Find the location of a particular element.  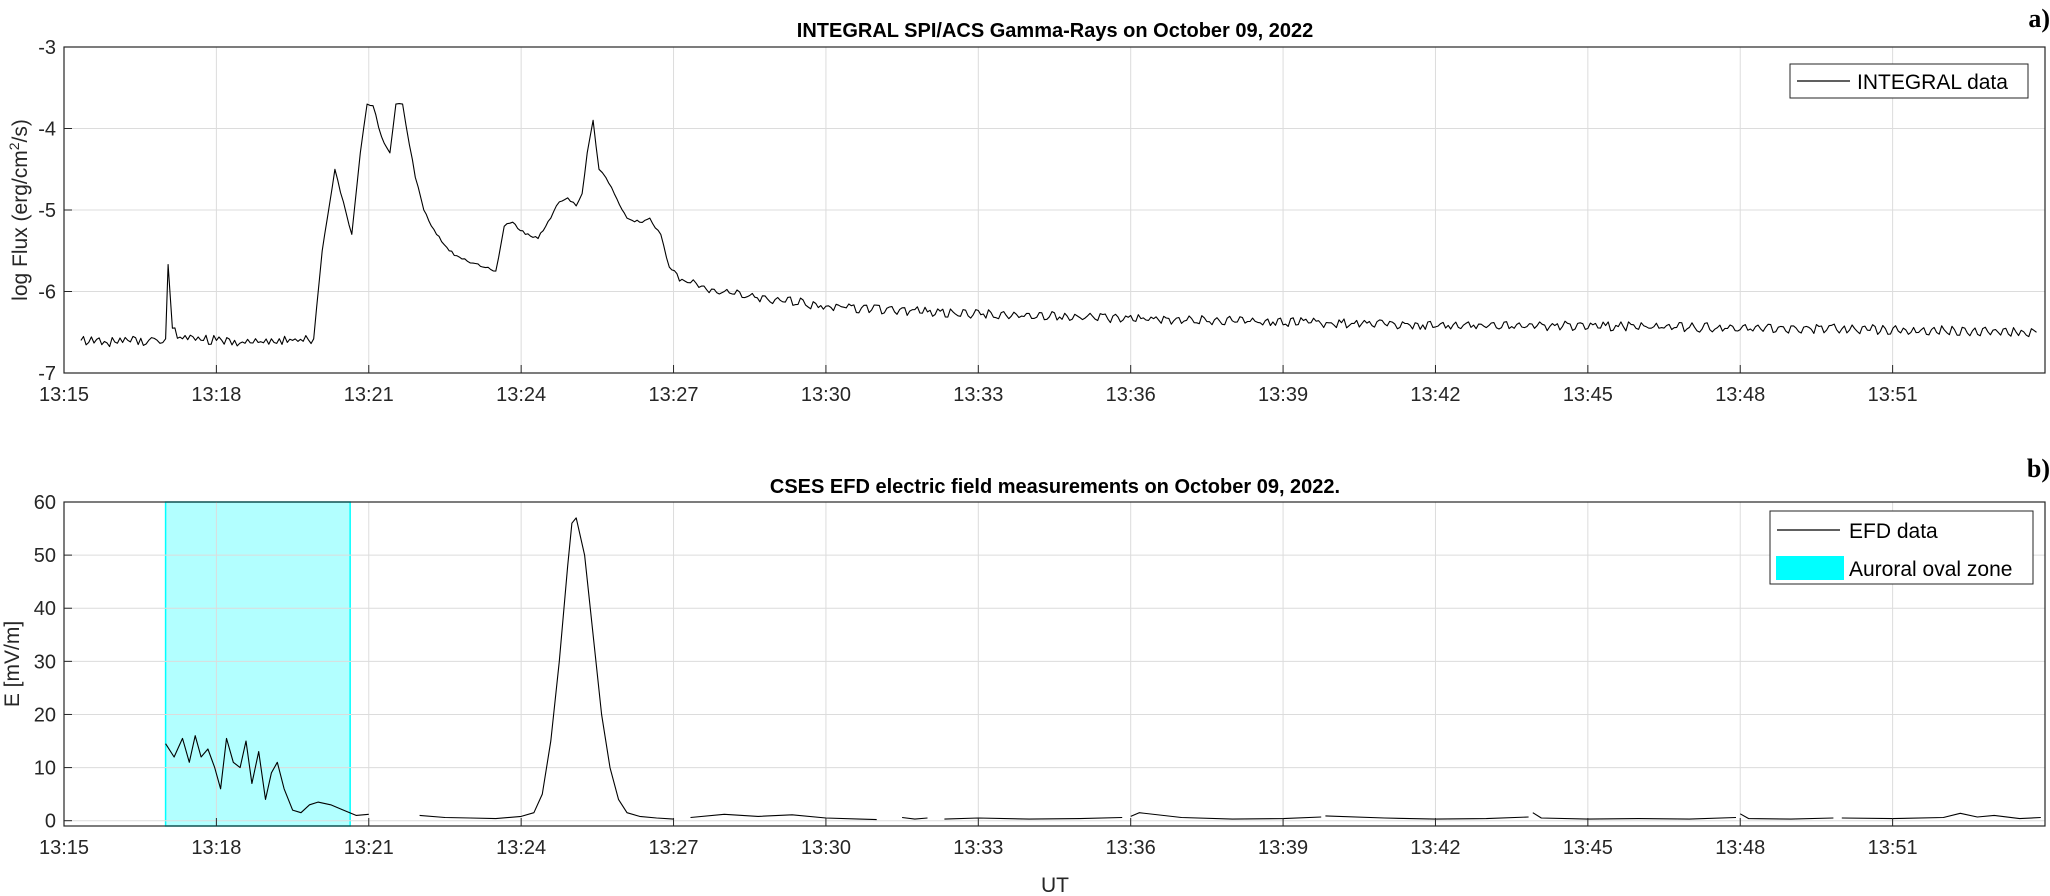

legend-a: INTEGRAL data is located at coordinates (1909, 81).